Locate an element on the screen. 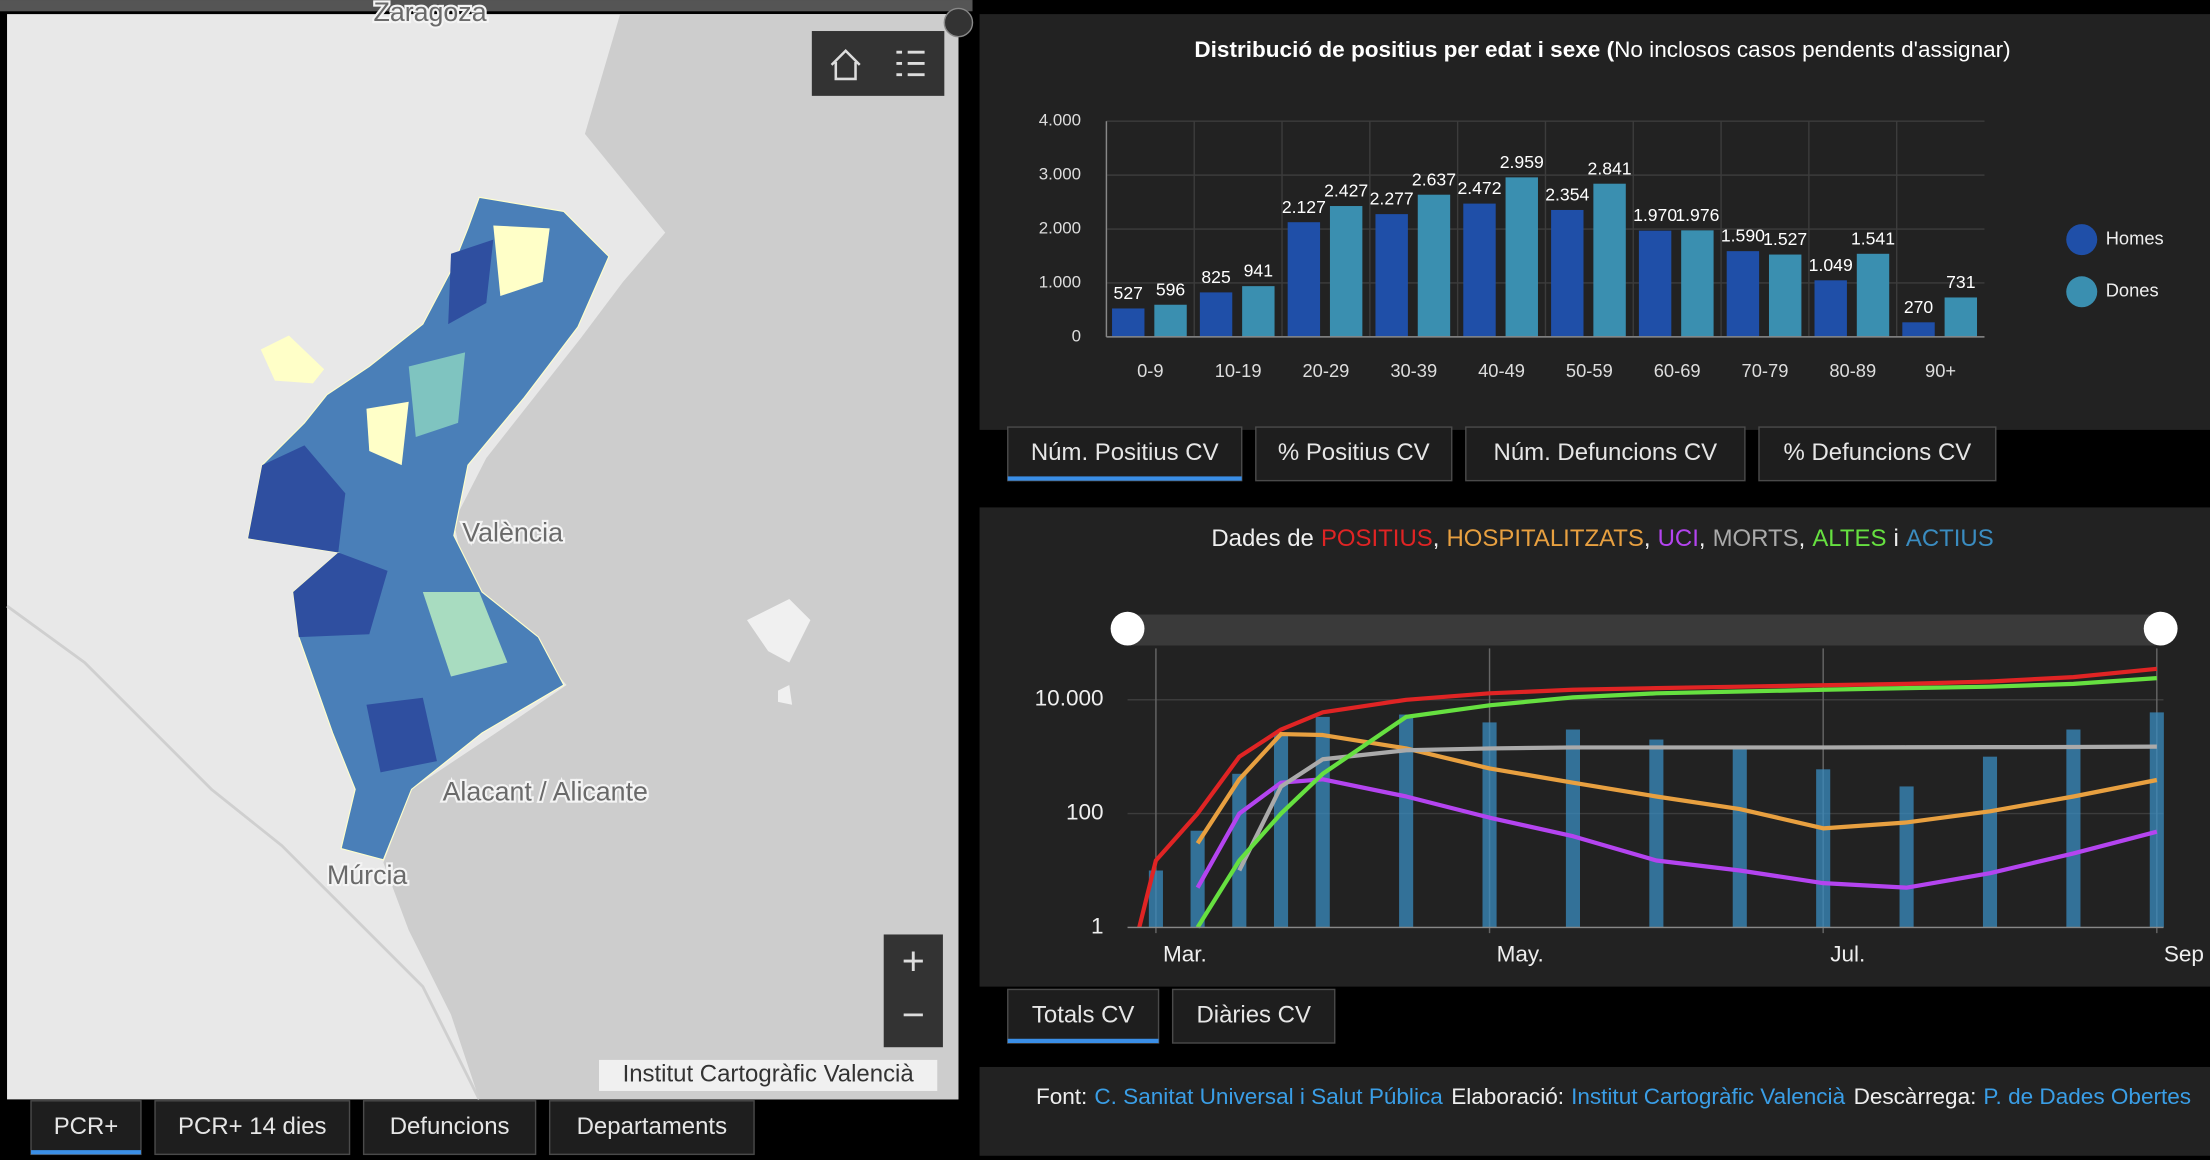  zoom-out: − is located at coordinates (913, 1015).